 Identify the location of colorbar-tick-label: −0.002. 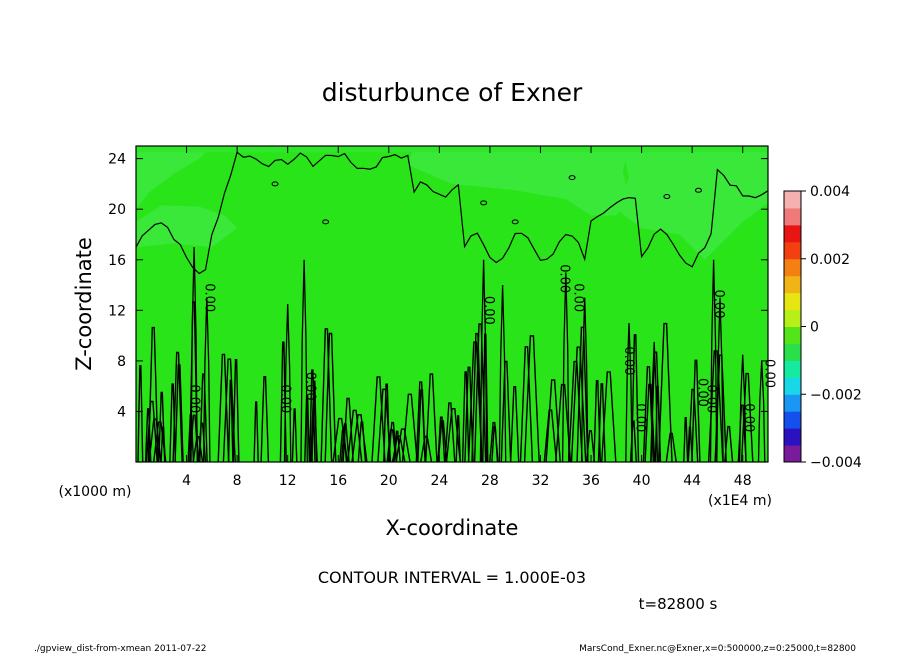
(836, 395).